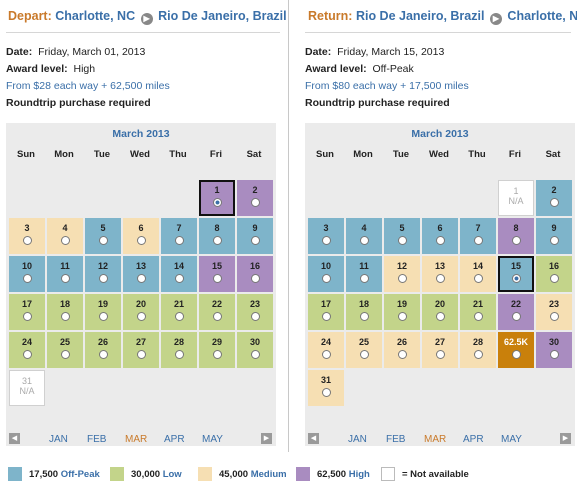 This screenshot has width=577, height=487. Describe the element at coordinates (174, 439) in the screenshot. I see `month-link-apr: APR` at that location.